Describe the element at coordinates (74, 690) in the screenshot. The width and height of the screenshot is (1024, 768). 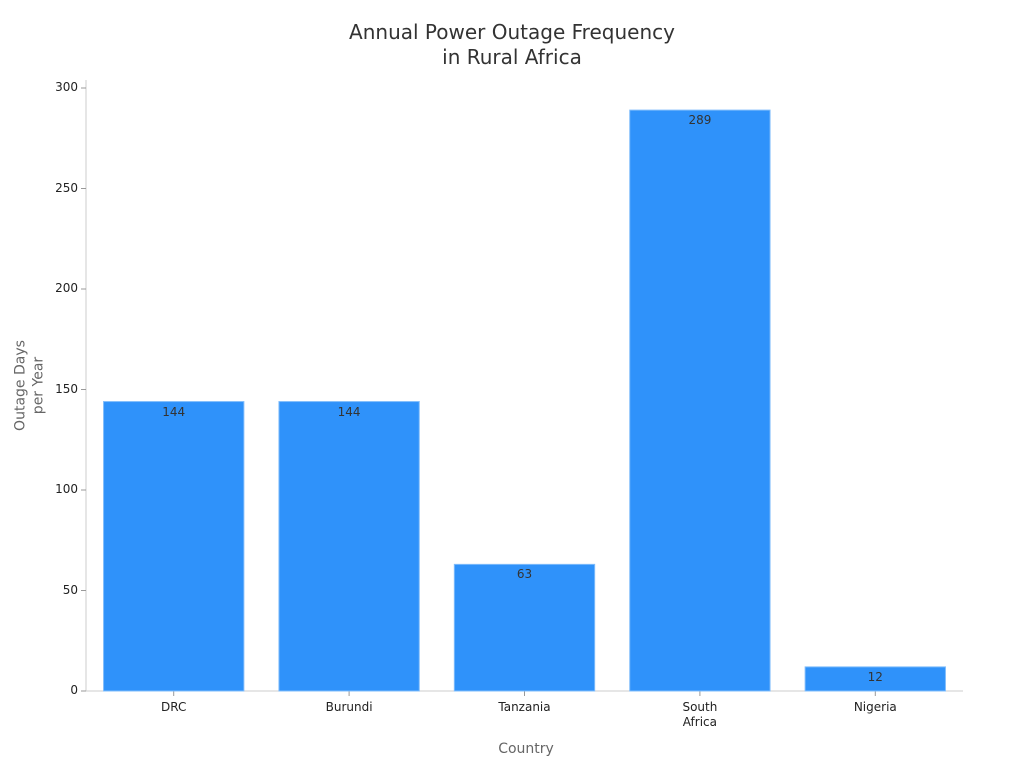
I see `y-tick-label: 0` at that location.